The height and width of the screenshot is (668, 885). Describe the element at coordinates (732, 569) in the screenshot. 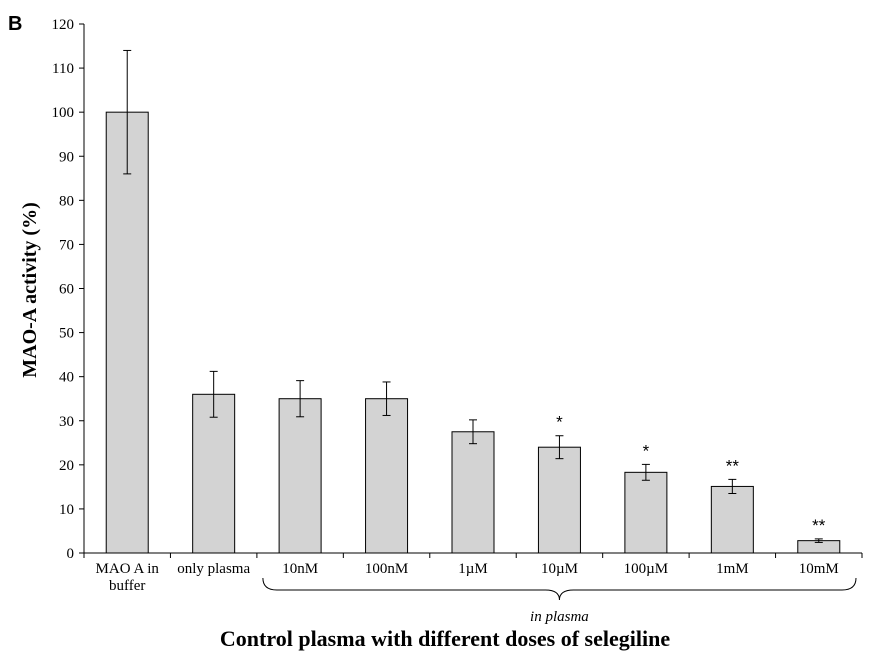

I see `x-tick-label: 1mM` at that location.